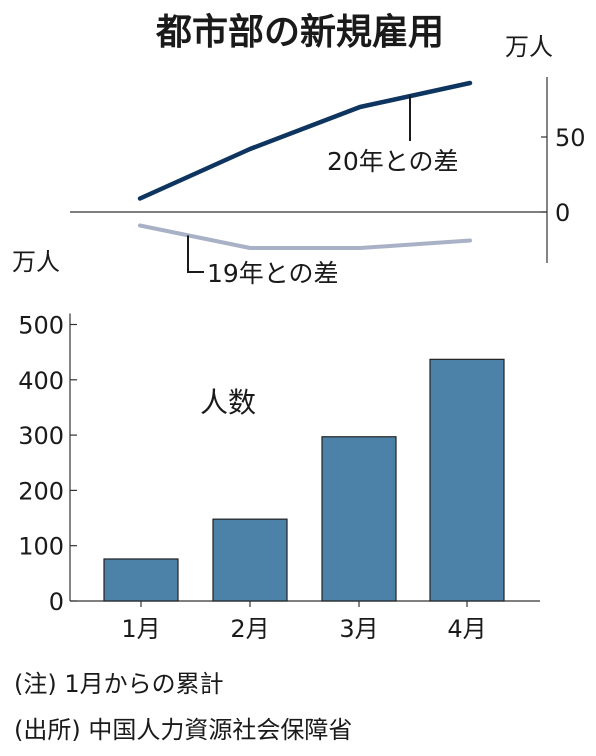  I want to click on bar-unit-label: 万人, so click(36, 262).